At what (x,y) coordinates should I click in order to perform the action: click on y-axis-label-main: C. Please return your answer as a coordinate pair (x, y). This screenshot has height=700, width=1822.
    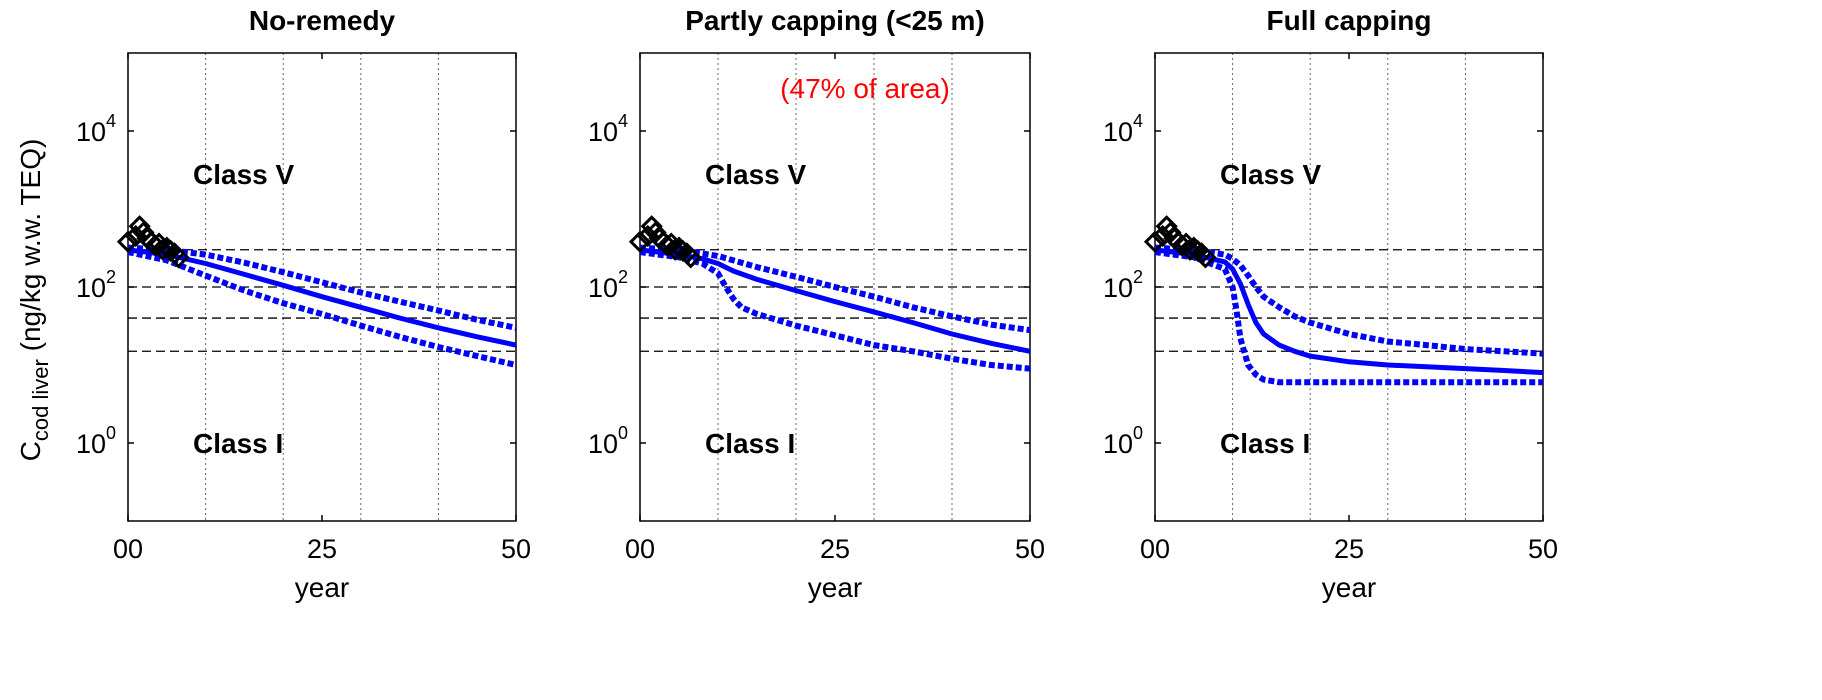
    Looking at the image, I should click on (30, 451).